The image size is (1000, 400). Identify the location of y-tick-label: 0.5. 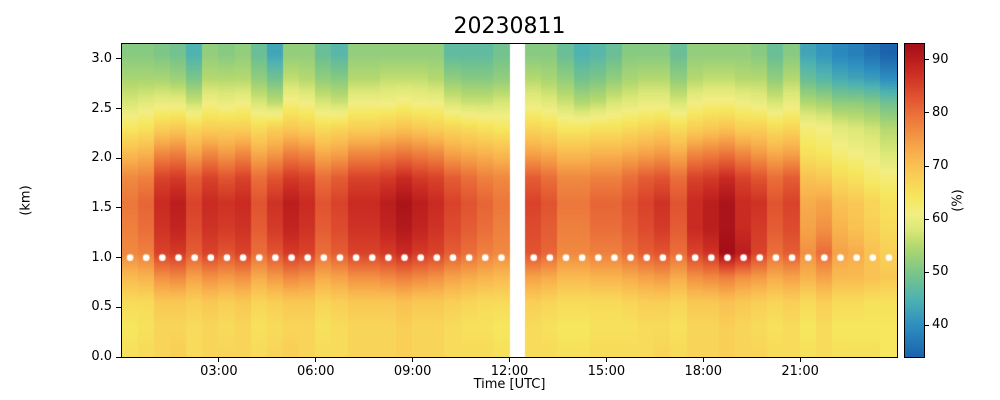
(101, 307).